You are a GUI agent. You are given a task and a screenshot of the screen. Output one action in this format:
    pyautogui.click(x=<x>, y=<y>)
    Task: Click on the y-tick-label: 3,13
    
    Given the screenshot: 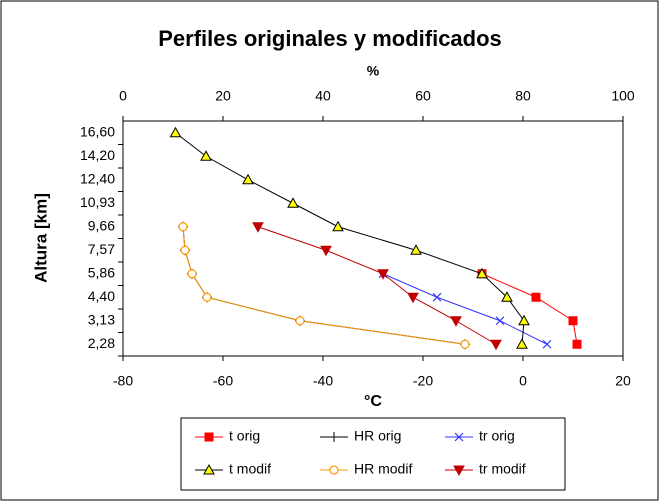 What is the action you would take?
    pyautogui.click(x=101, y=319)
    